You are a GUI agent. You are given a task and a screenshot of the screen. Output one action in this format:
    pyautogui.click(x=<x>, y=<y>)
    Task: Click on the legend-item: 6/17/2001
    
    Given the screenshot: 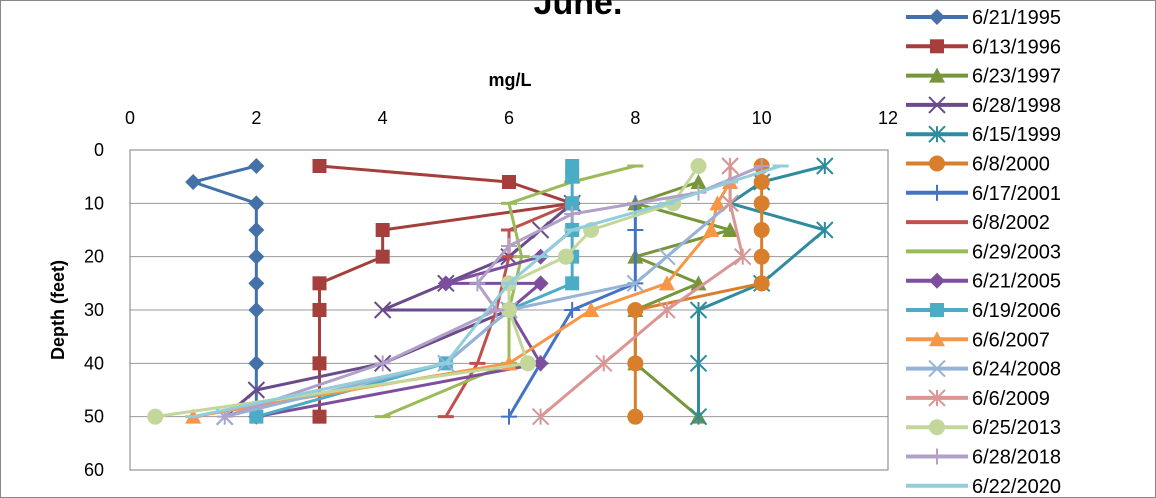 What is the action you would take?
    pyautogui.click(x=983, y=194)
    